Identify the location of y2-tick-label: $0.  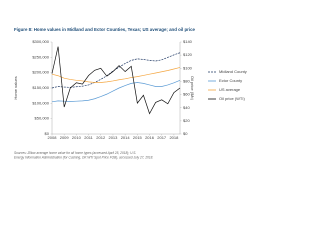
(185, 133).